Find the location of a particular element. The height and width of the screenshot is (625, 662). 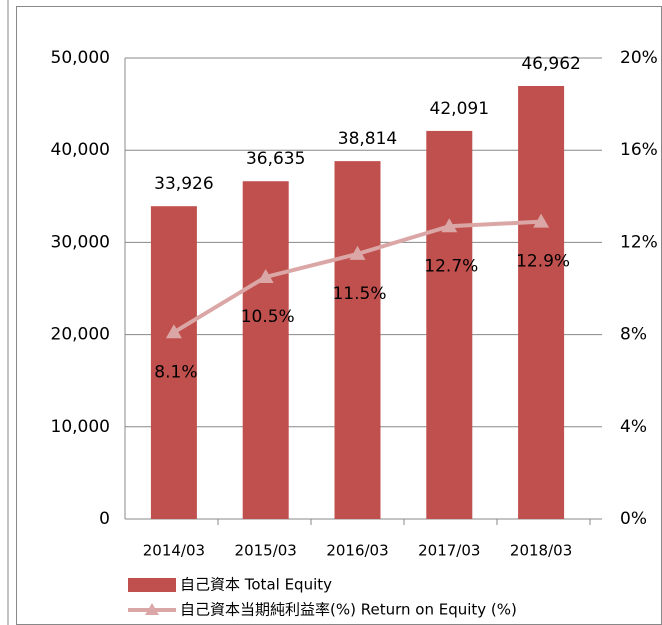

y2-tick-label: 4% is located at coordinates (633, 427).